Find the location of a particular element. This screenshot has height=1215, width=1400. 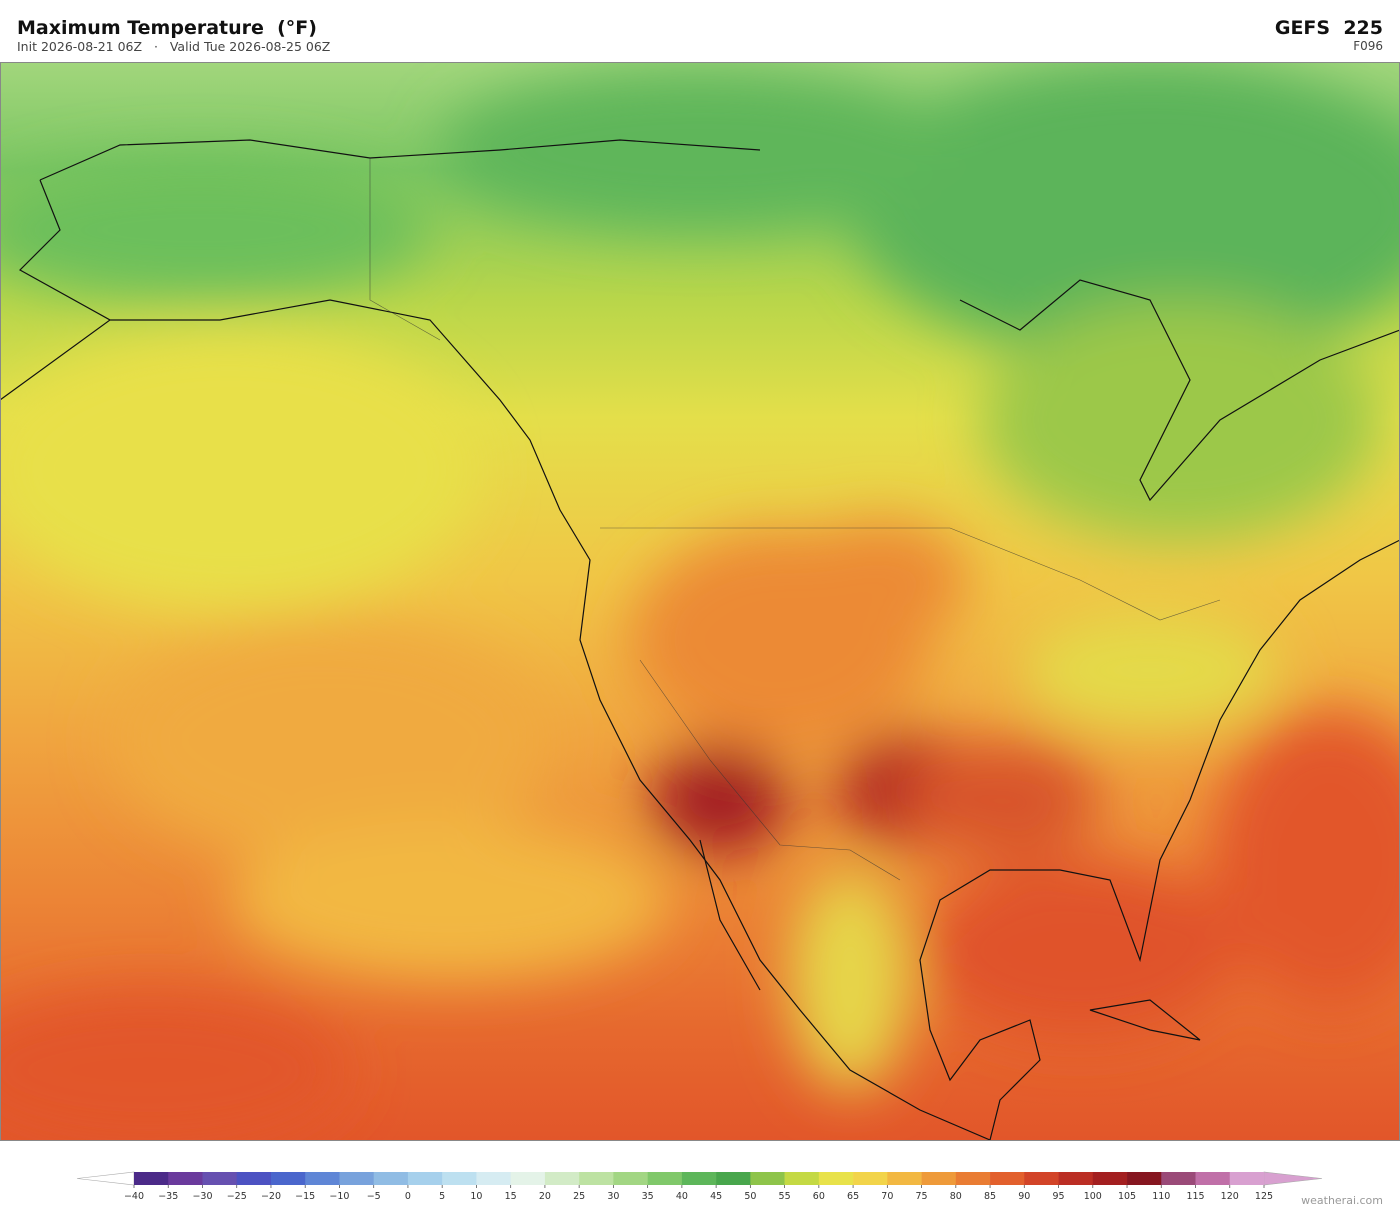

colorbar-tick-label: 30 is located at coordinates (613, 1196).